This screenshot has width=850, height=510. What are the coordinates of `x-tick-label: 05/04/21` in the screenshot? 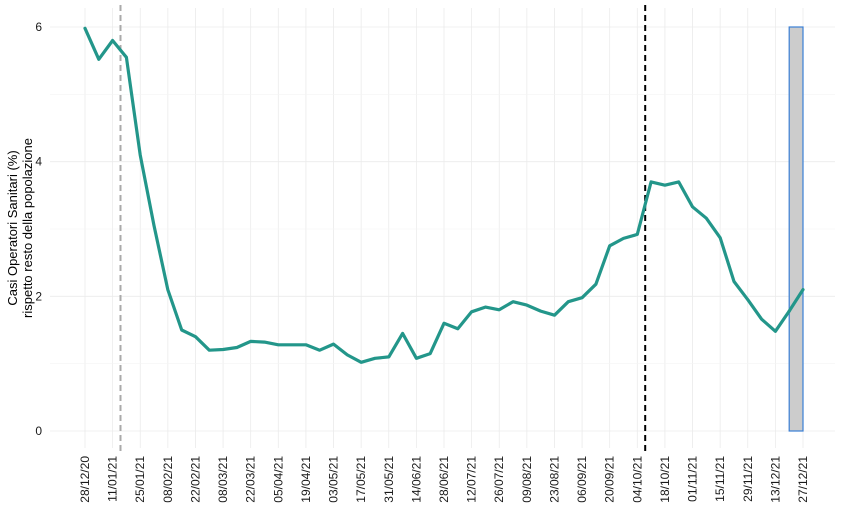 It's located at (278, 479).